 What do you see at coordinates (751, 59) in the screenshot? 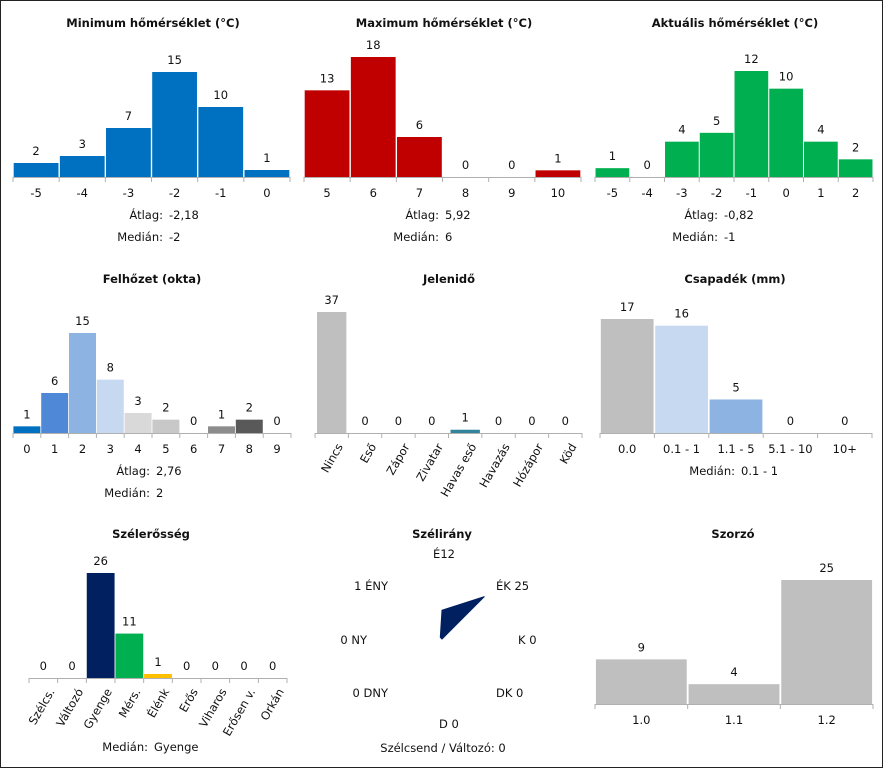
I see `data-label: 12` at bounding box center [751, 59].